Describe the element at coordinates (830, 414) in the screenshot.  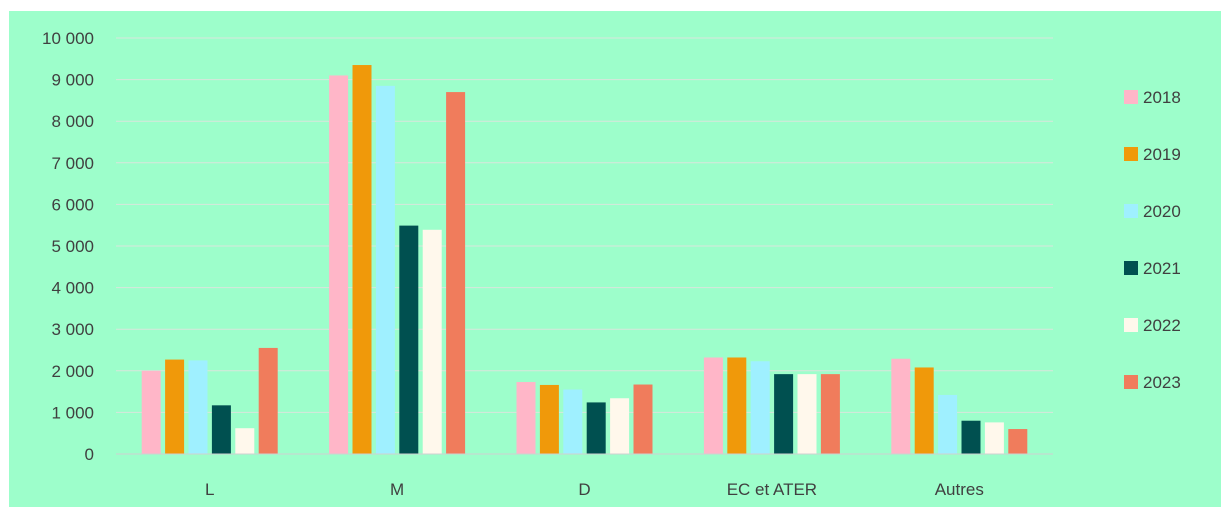
I see `bar-2023-ec-et-ater` at that location.